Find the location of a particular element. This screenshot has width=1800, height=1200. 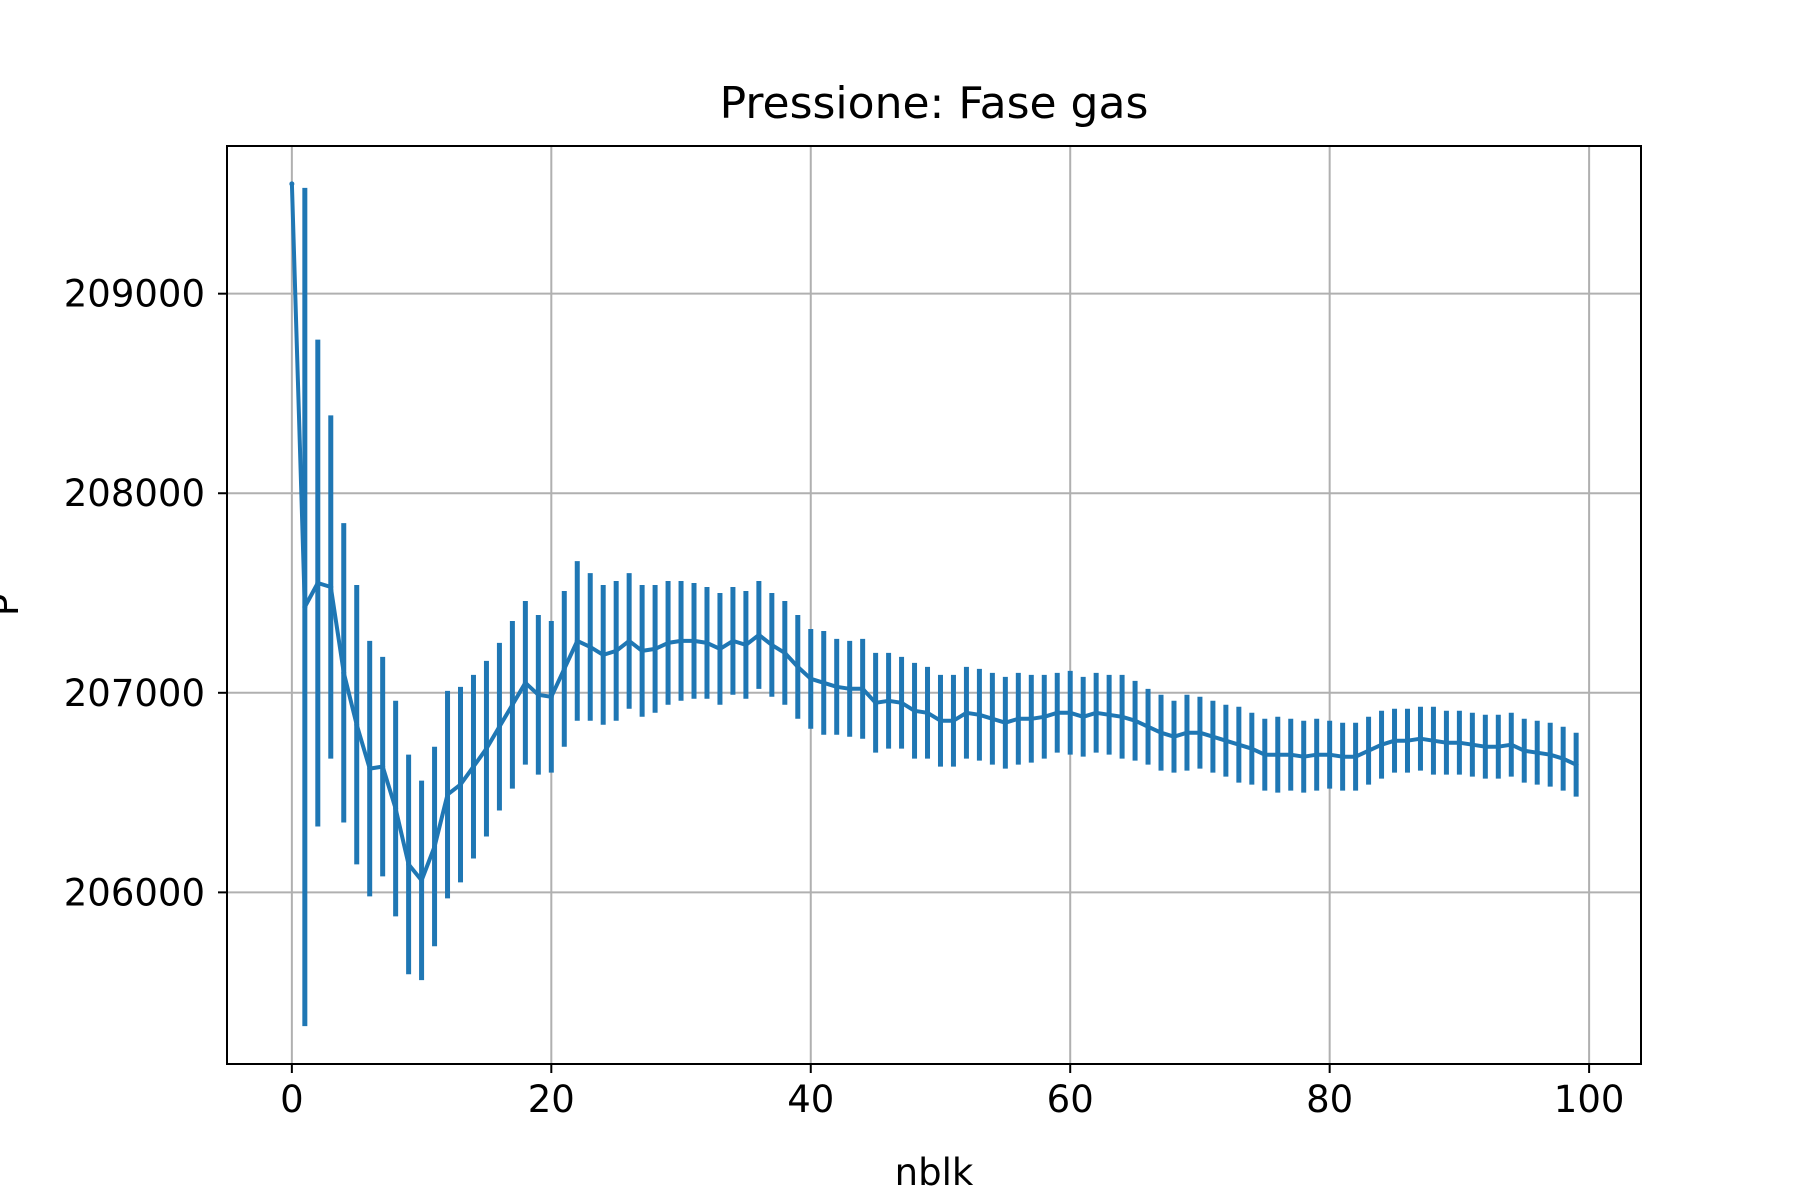

y-tick-label: 208000 is located at coordinates (134, 493).